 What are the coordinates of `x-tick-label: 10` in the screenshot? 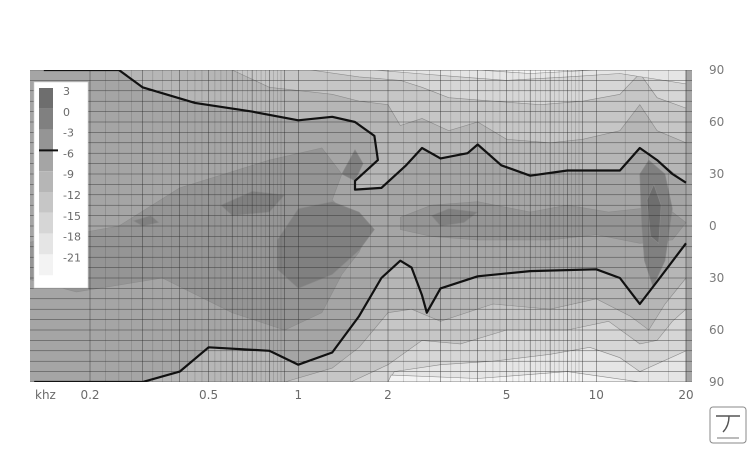 It's located at (596, 395).